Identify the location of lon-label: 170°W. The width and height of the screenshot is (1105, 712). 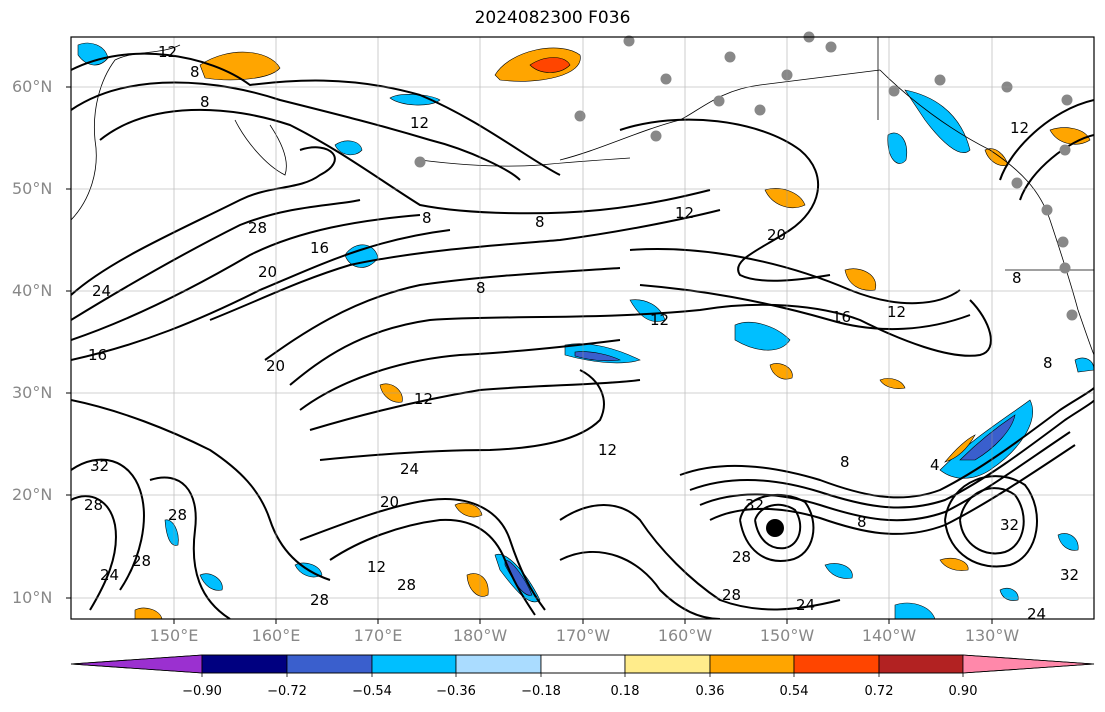
(583, 635).